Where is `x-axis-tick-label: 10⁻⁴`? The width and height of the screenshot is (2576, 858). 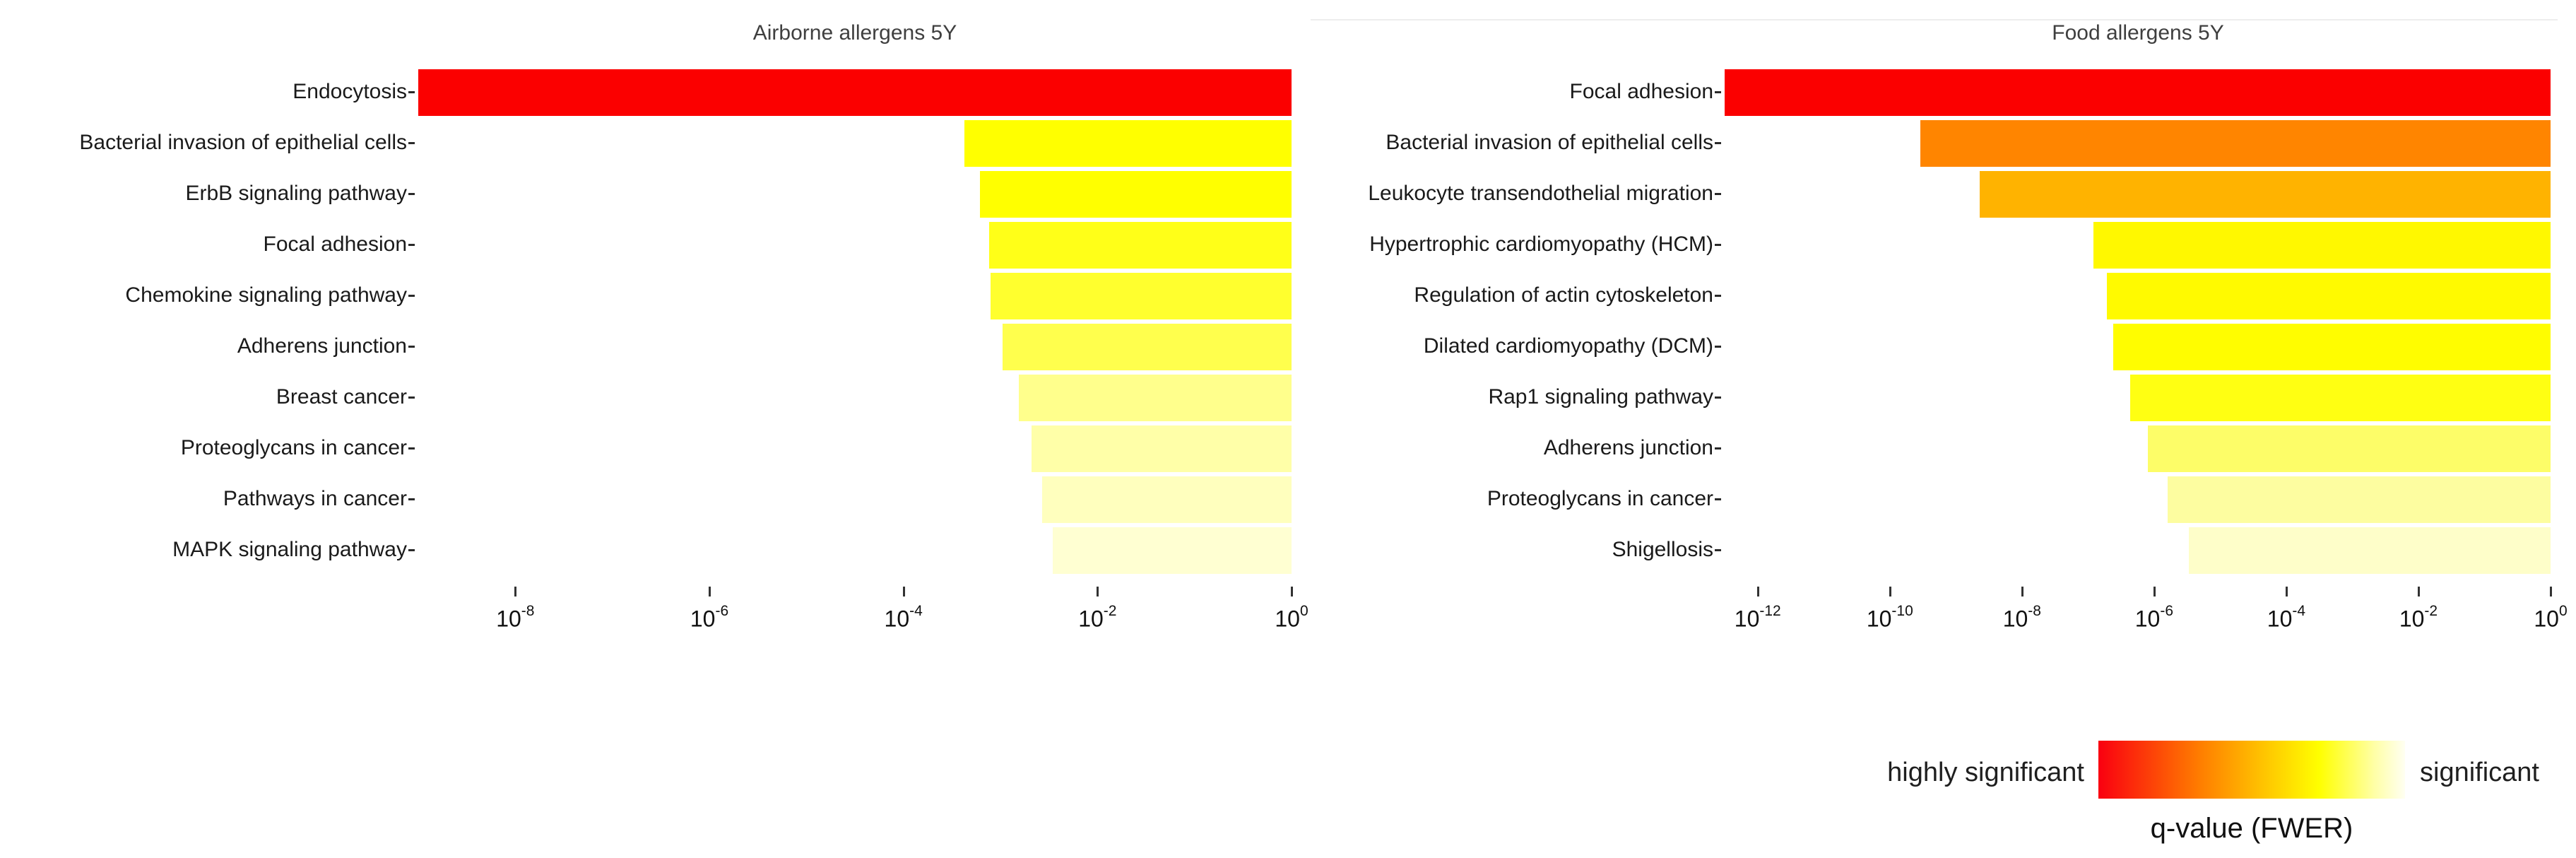
x-axis-tick-label: 10⁻⁴ is located at coordinates (2286, 616).